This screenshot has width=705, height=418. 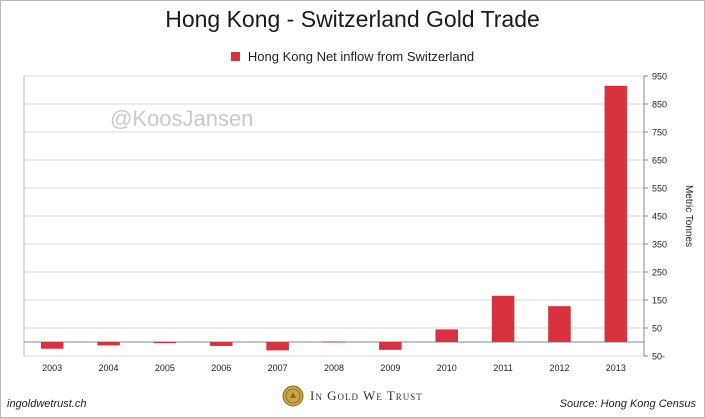 I want to click on gold-coin-icon, so click(x=293, y=396).